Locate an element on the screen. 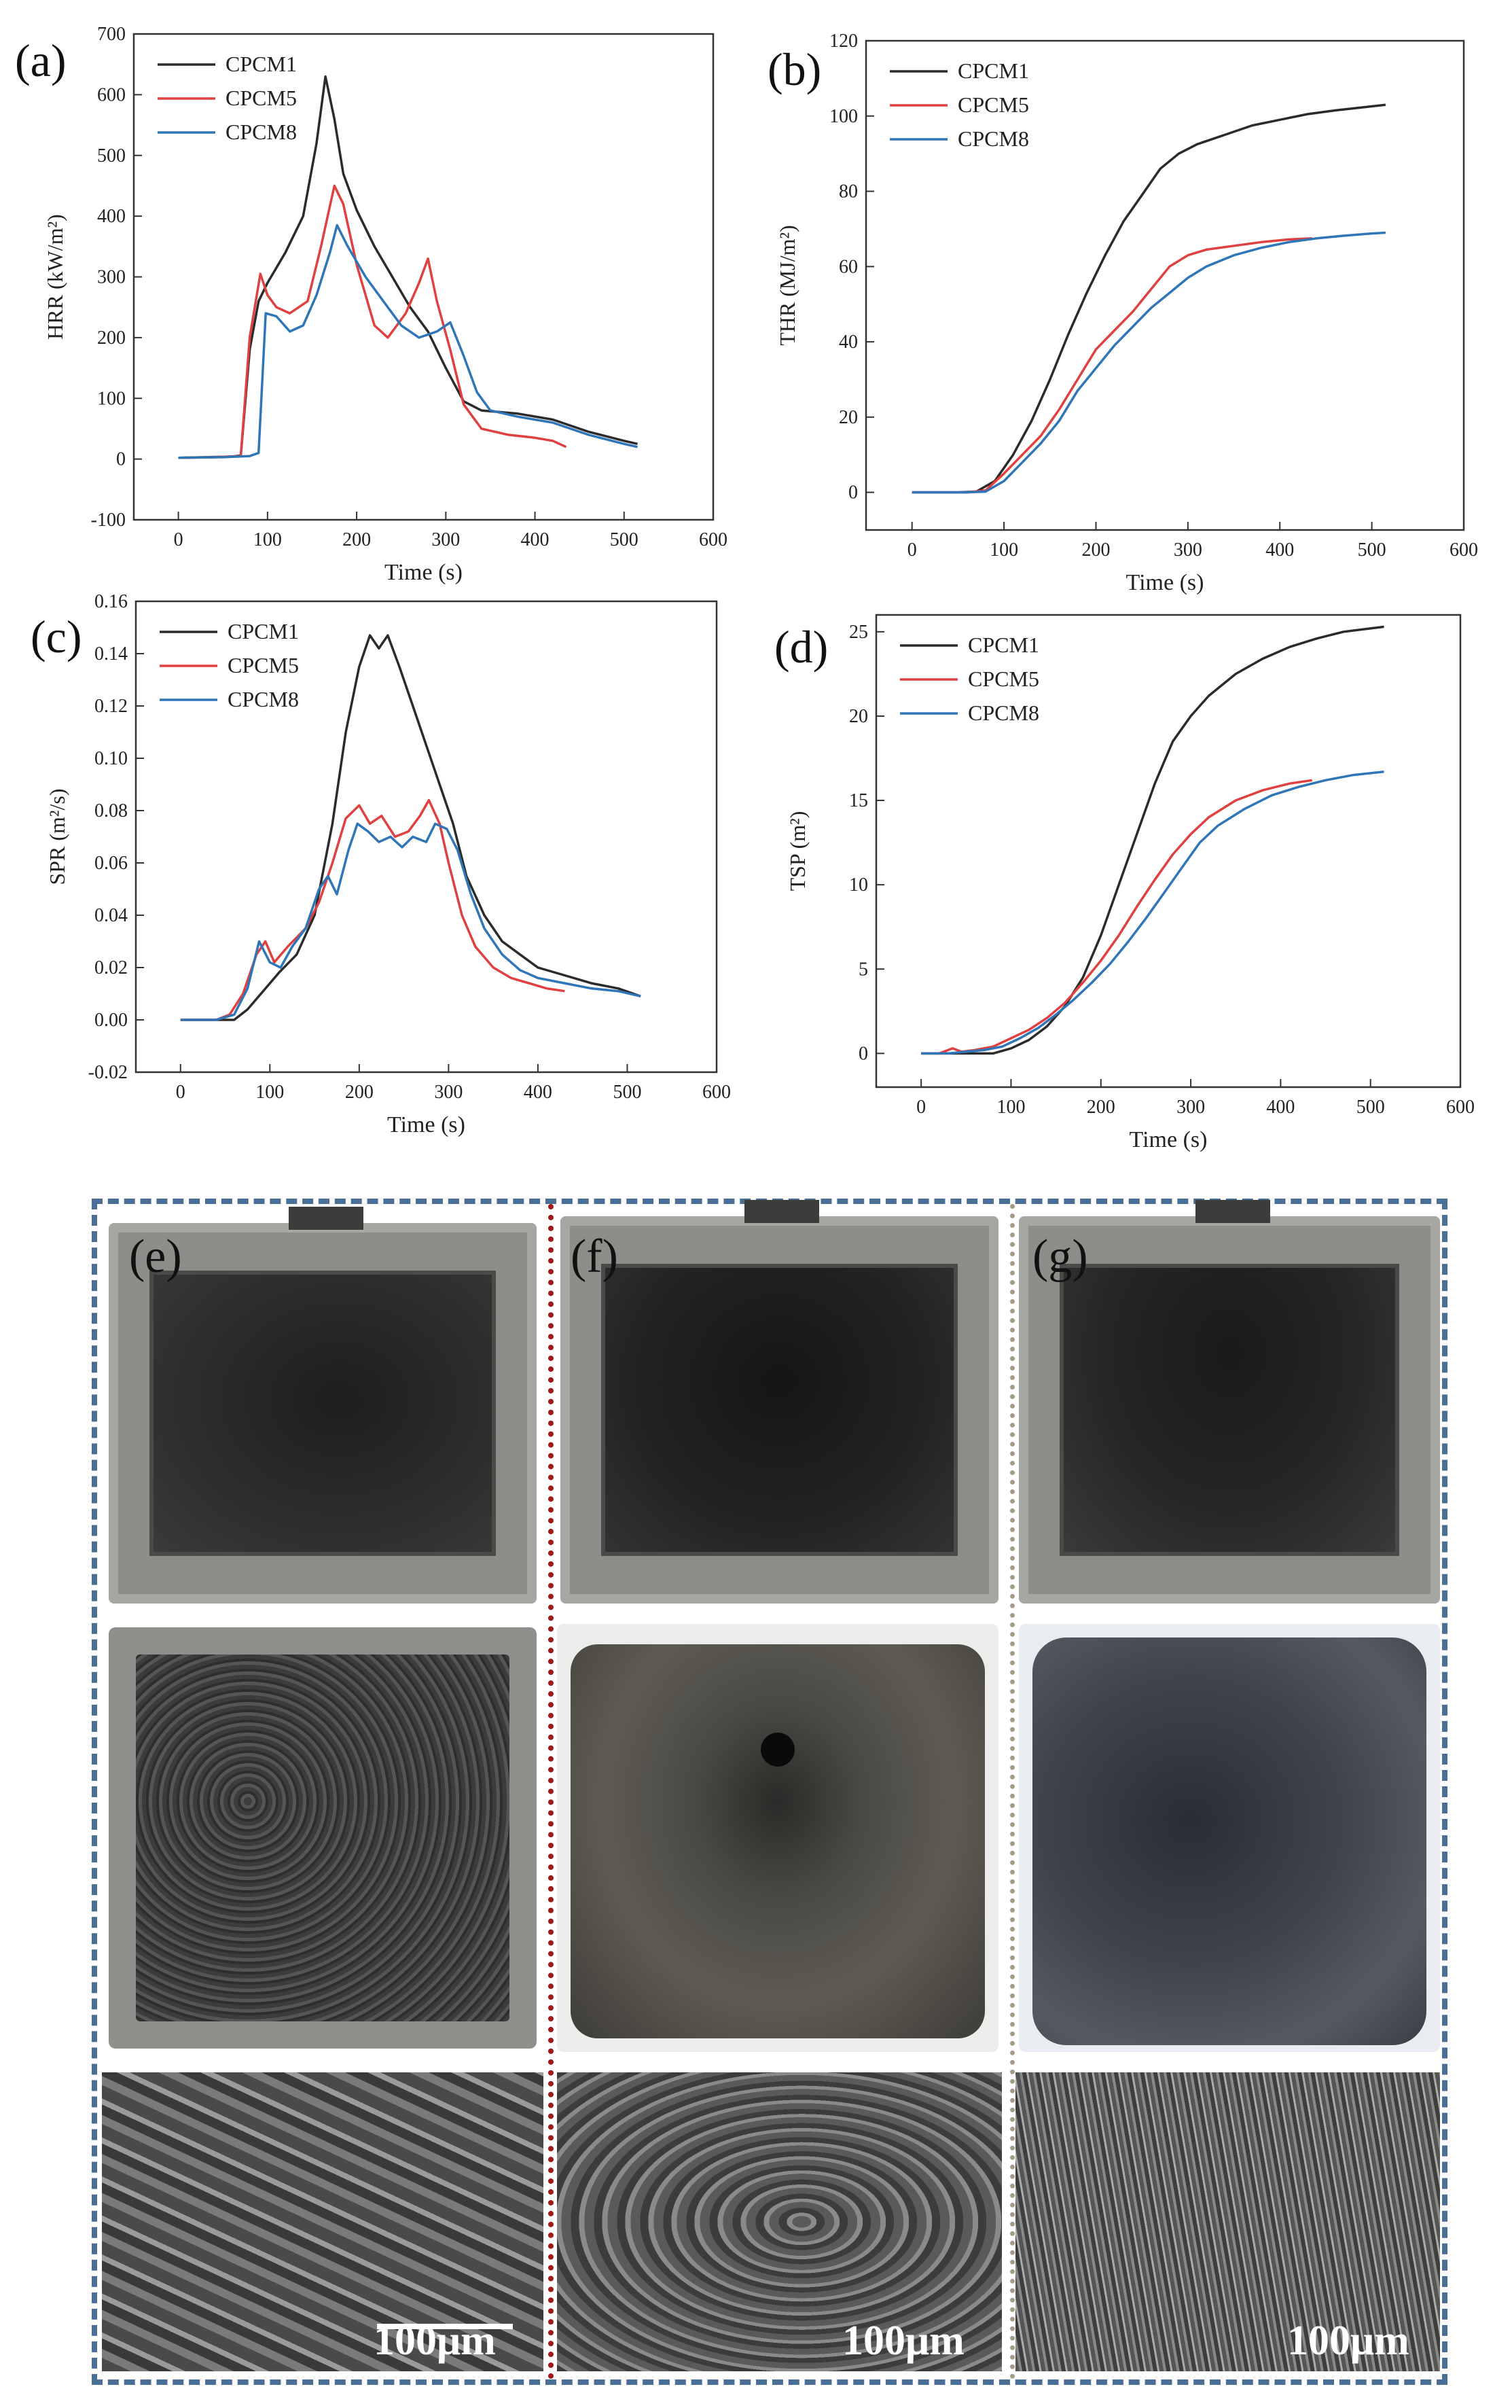 This screenshot has height=2408, width=1512. chart-c-legend-label: CPCM1 is located at coordinates (263, 631).